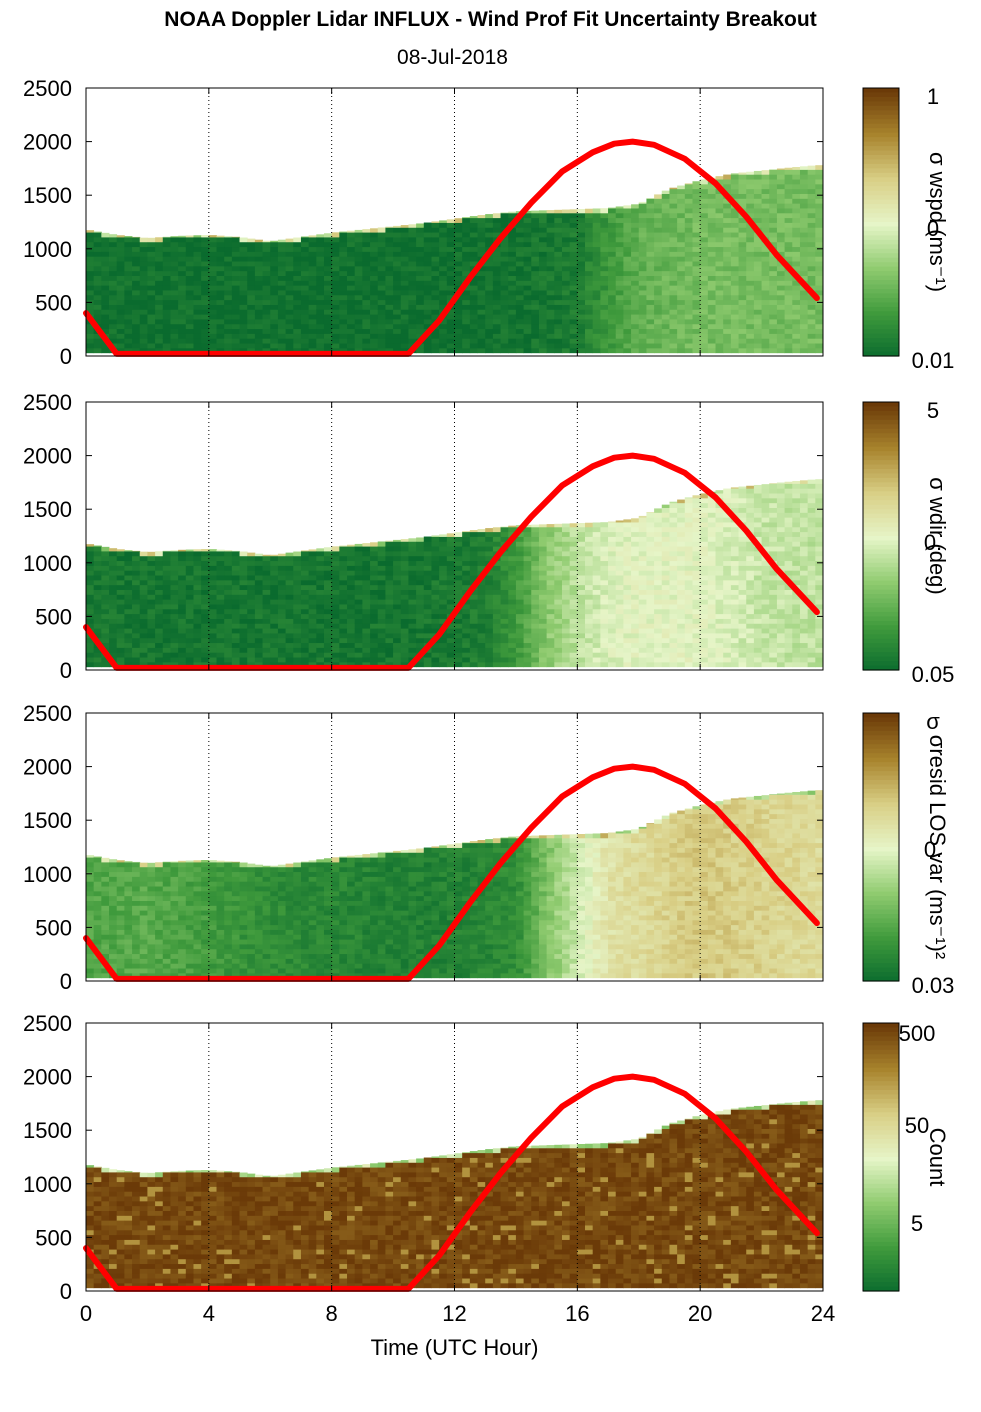 Image resolution: width=981 pixels, height=1412 pixels. What do you see at coordinates (881, 327) in the screenshot?
I see `colorbar-step` at bounding box center [881, 327].